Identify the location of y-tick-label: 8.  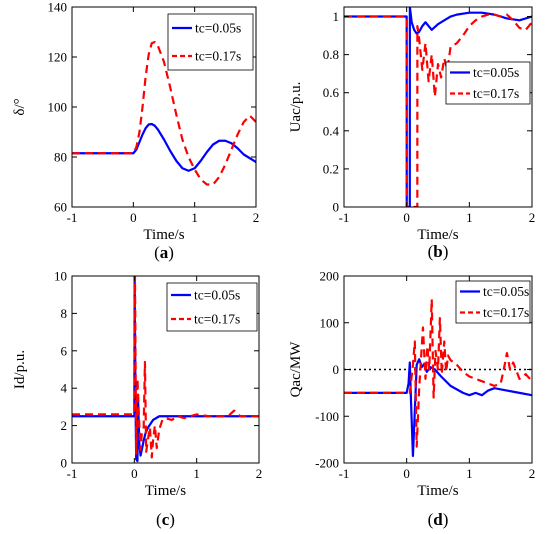
(64, 313).